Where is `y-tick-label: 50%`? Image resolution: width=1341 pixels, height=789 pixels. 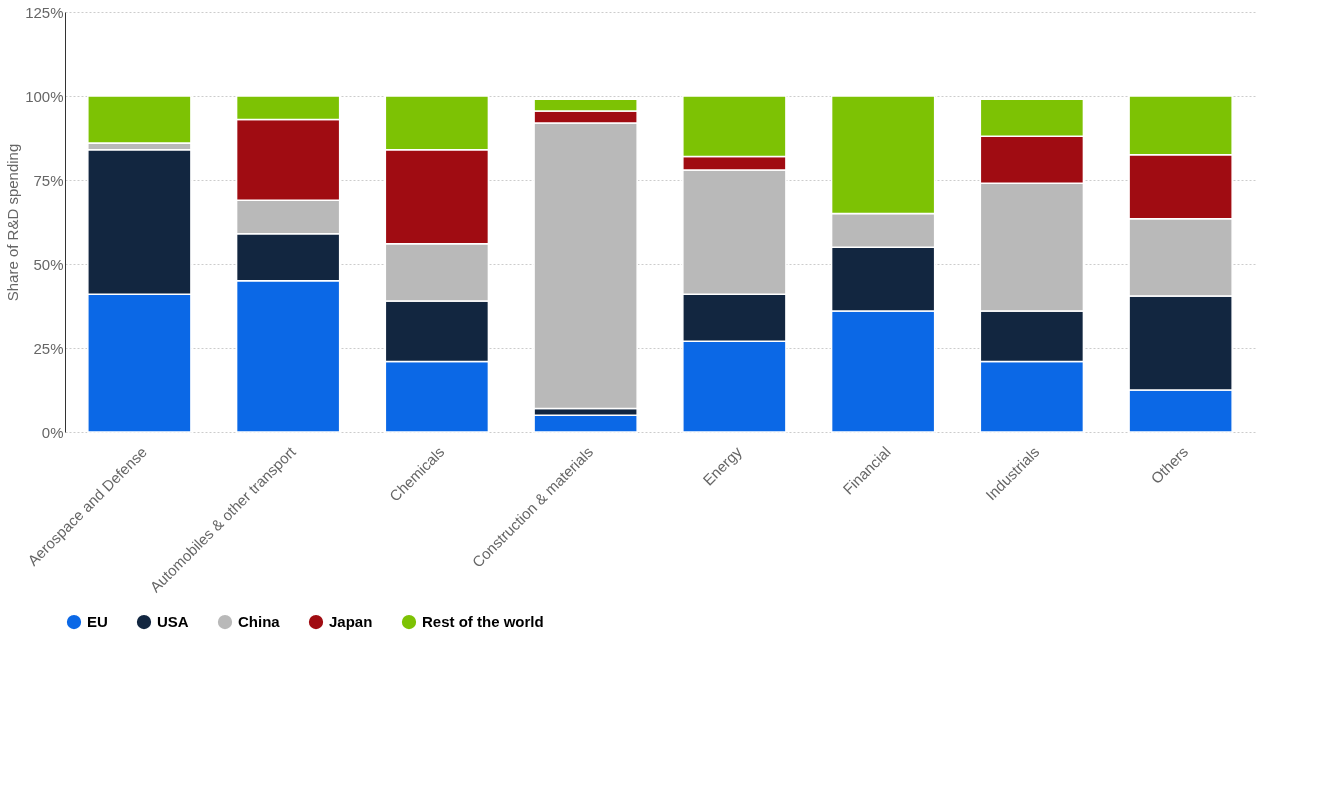 y-tick-label: 50% is located at coordinates (48, 264).